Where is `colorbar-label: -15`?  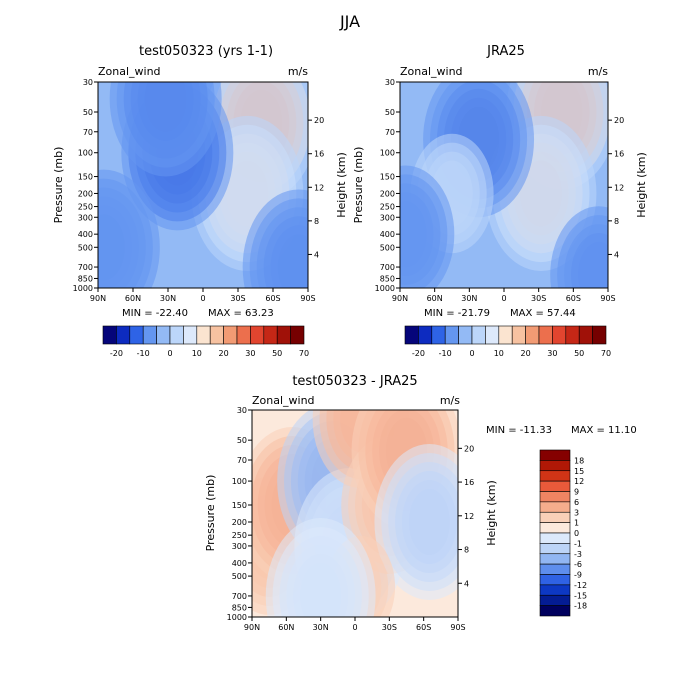
colorbar-label: -15 is located at coordinates (580, 595).